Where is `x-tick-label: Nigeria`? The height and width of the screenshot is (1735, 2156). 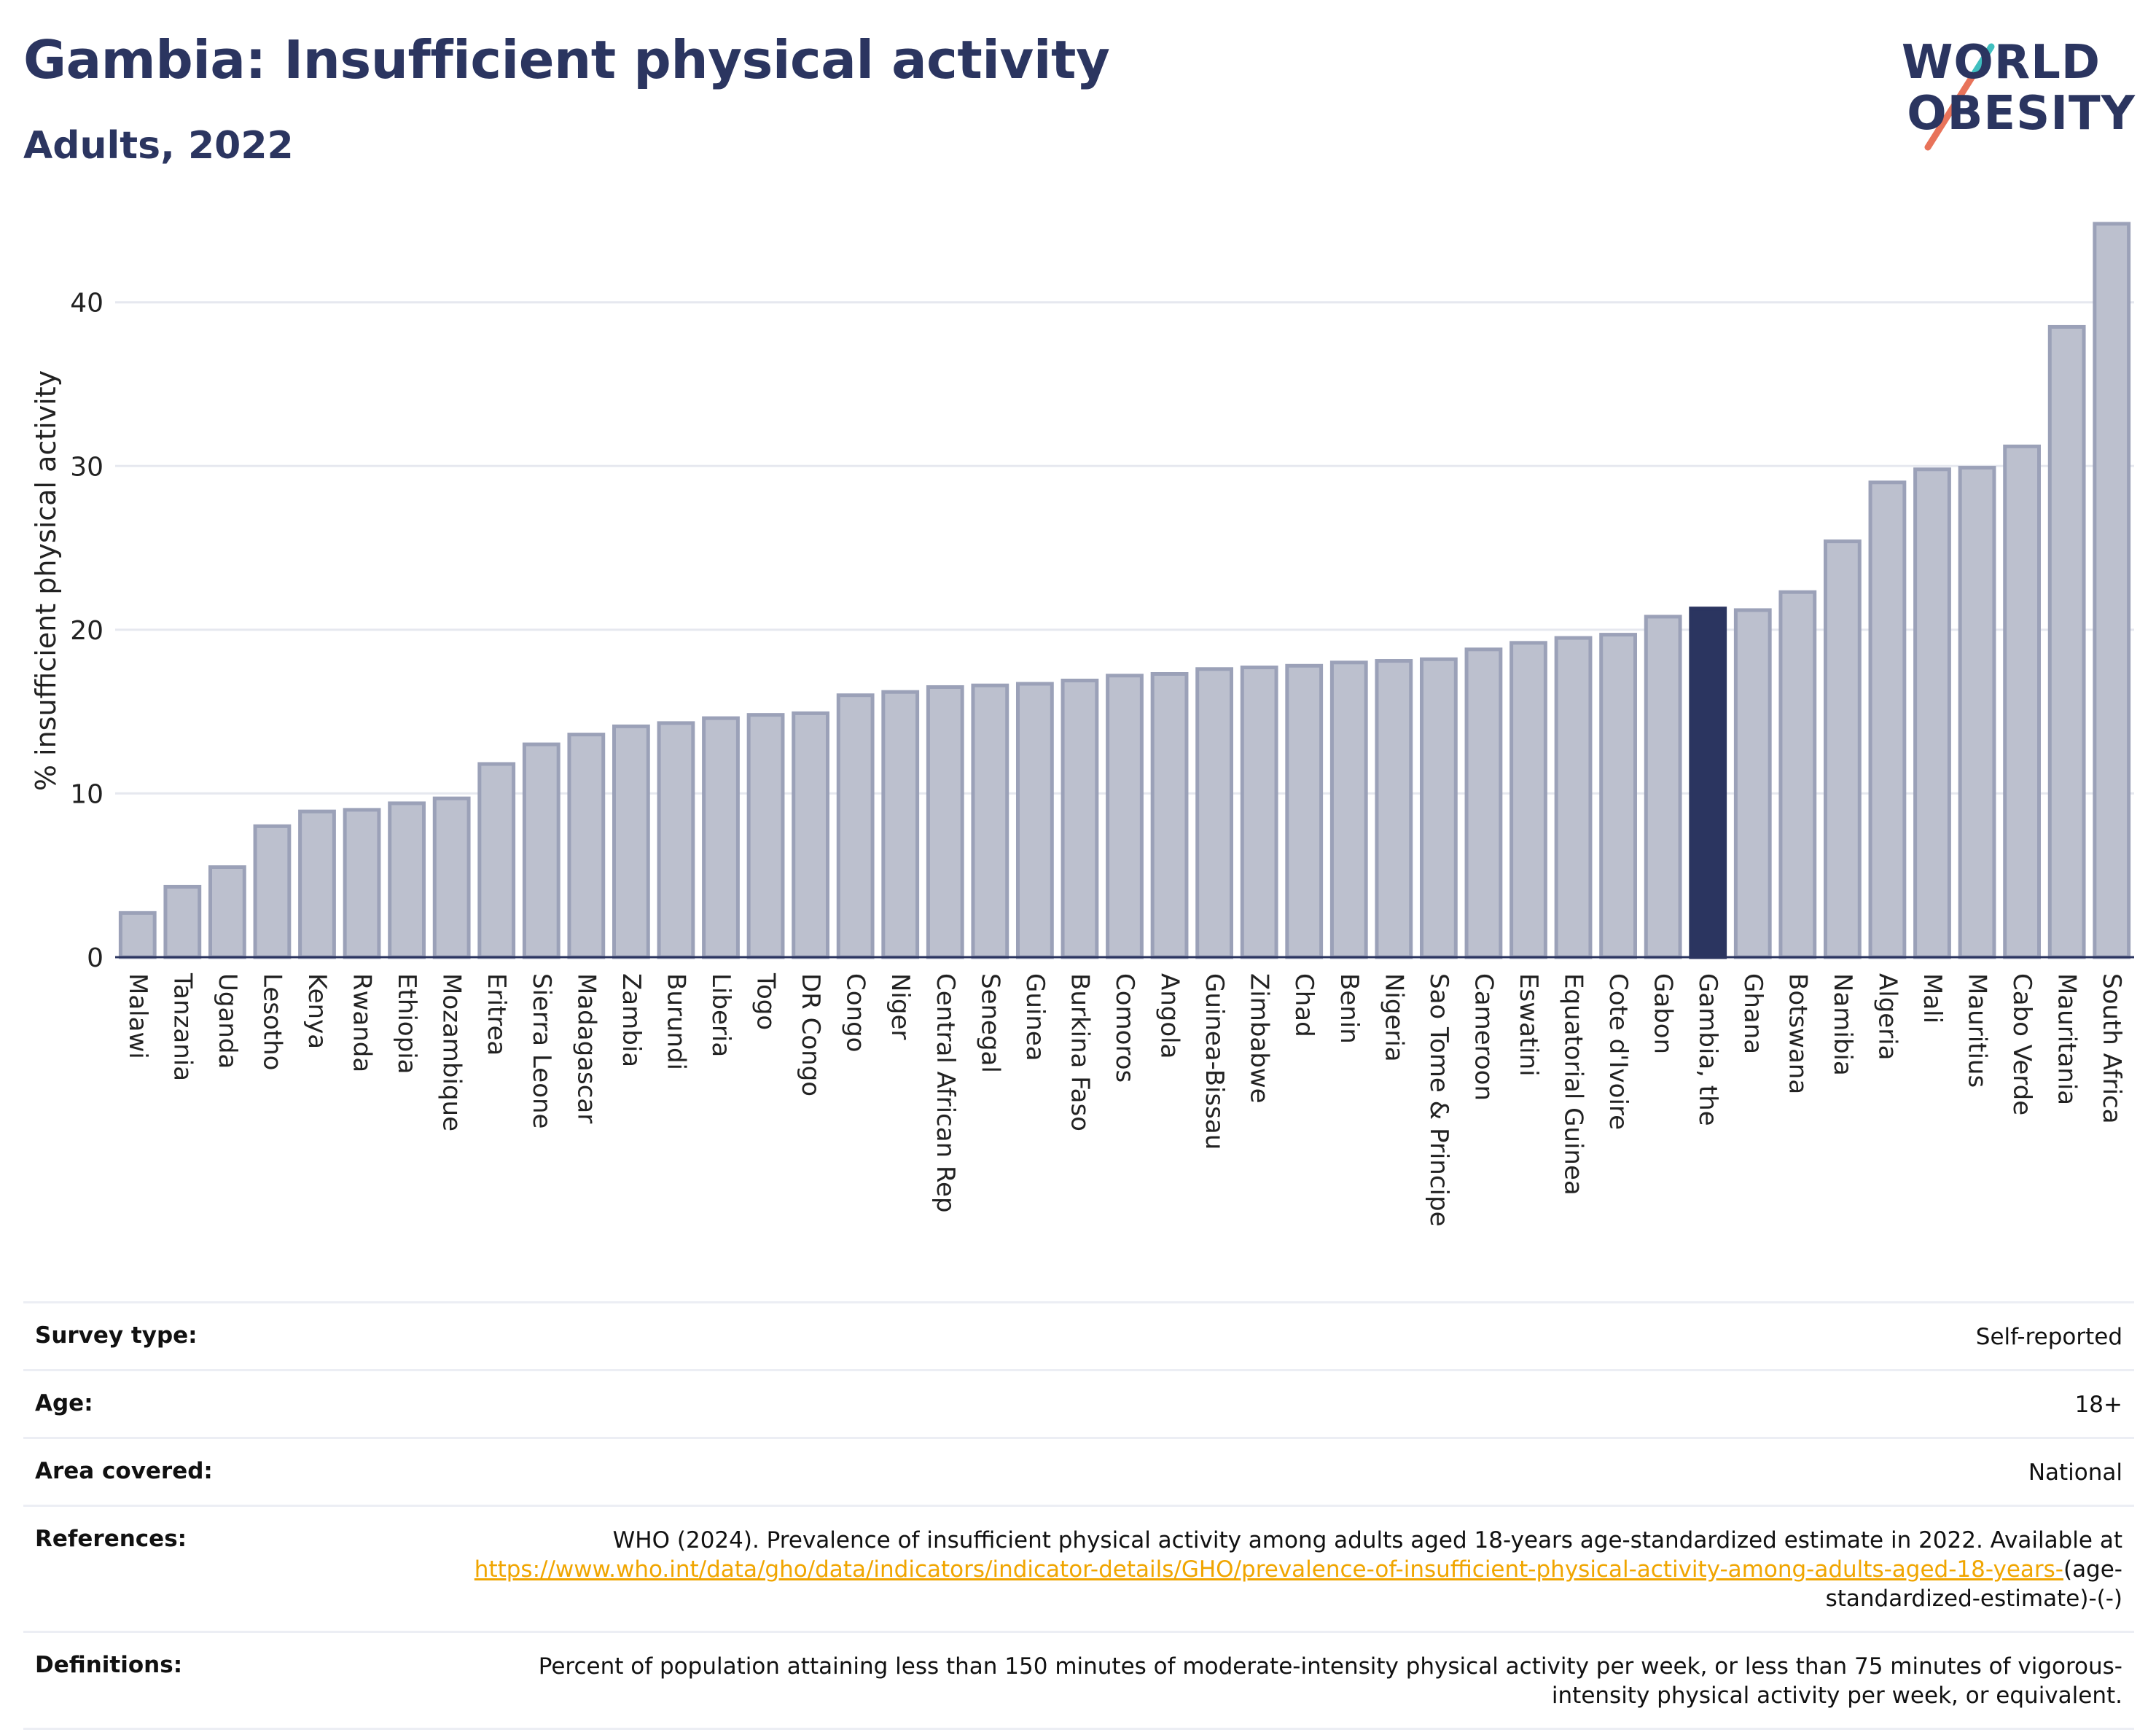
x-tick-label: Nigeria is located at coordinates (1394, 1018).